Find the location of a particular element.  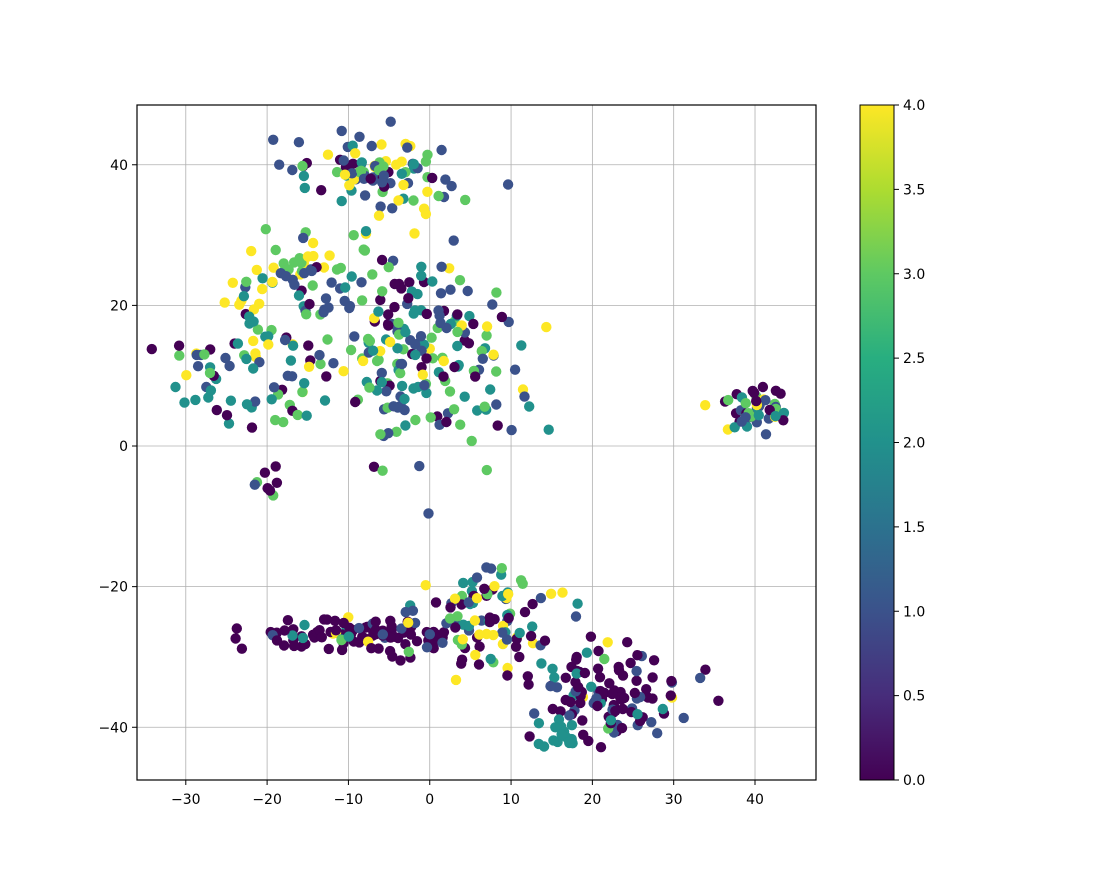

y-tick-label: 0 is located at coordinates (123, 447).